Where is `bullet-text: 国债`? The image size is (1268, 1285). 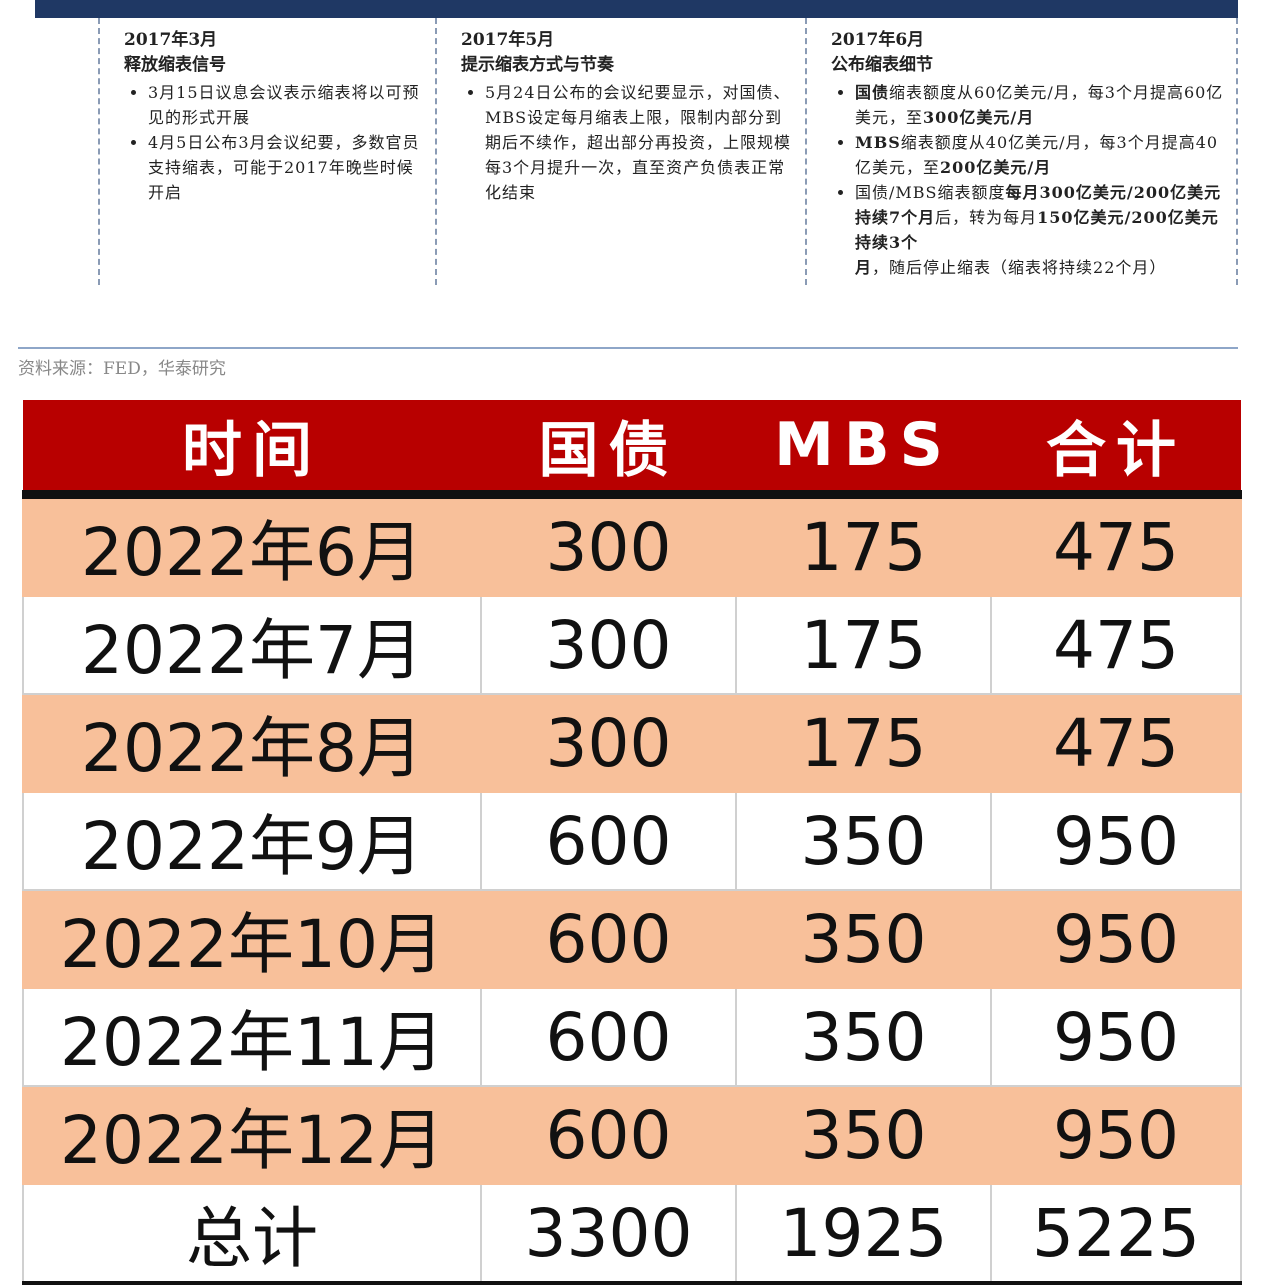 bullet-text: 国债 is located at coordinates (872, 92).